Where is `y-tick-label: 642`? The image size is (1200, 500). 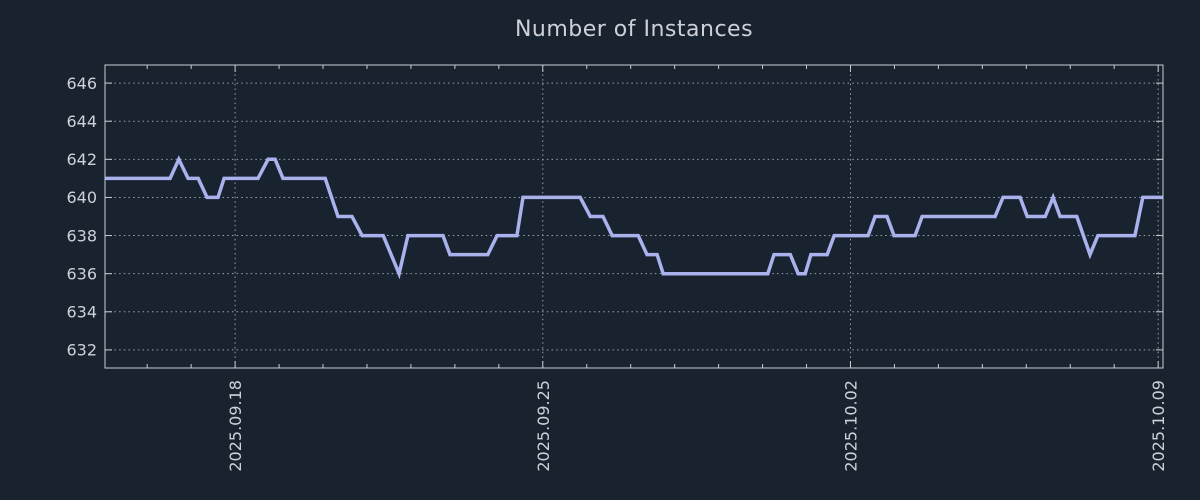 y-tick-label: 642 is located at coordinates (81, 159).